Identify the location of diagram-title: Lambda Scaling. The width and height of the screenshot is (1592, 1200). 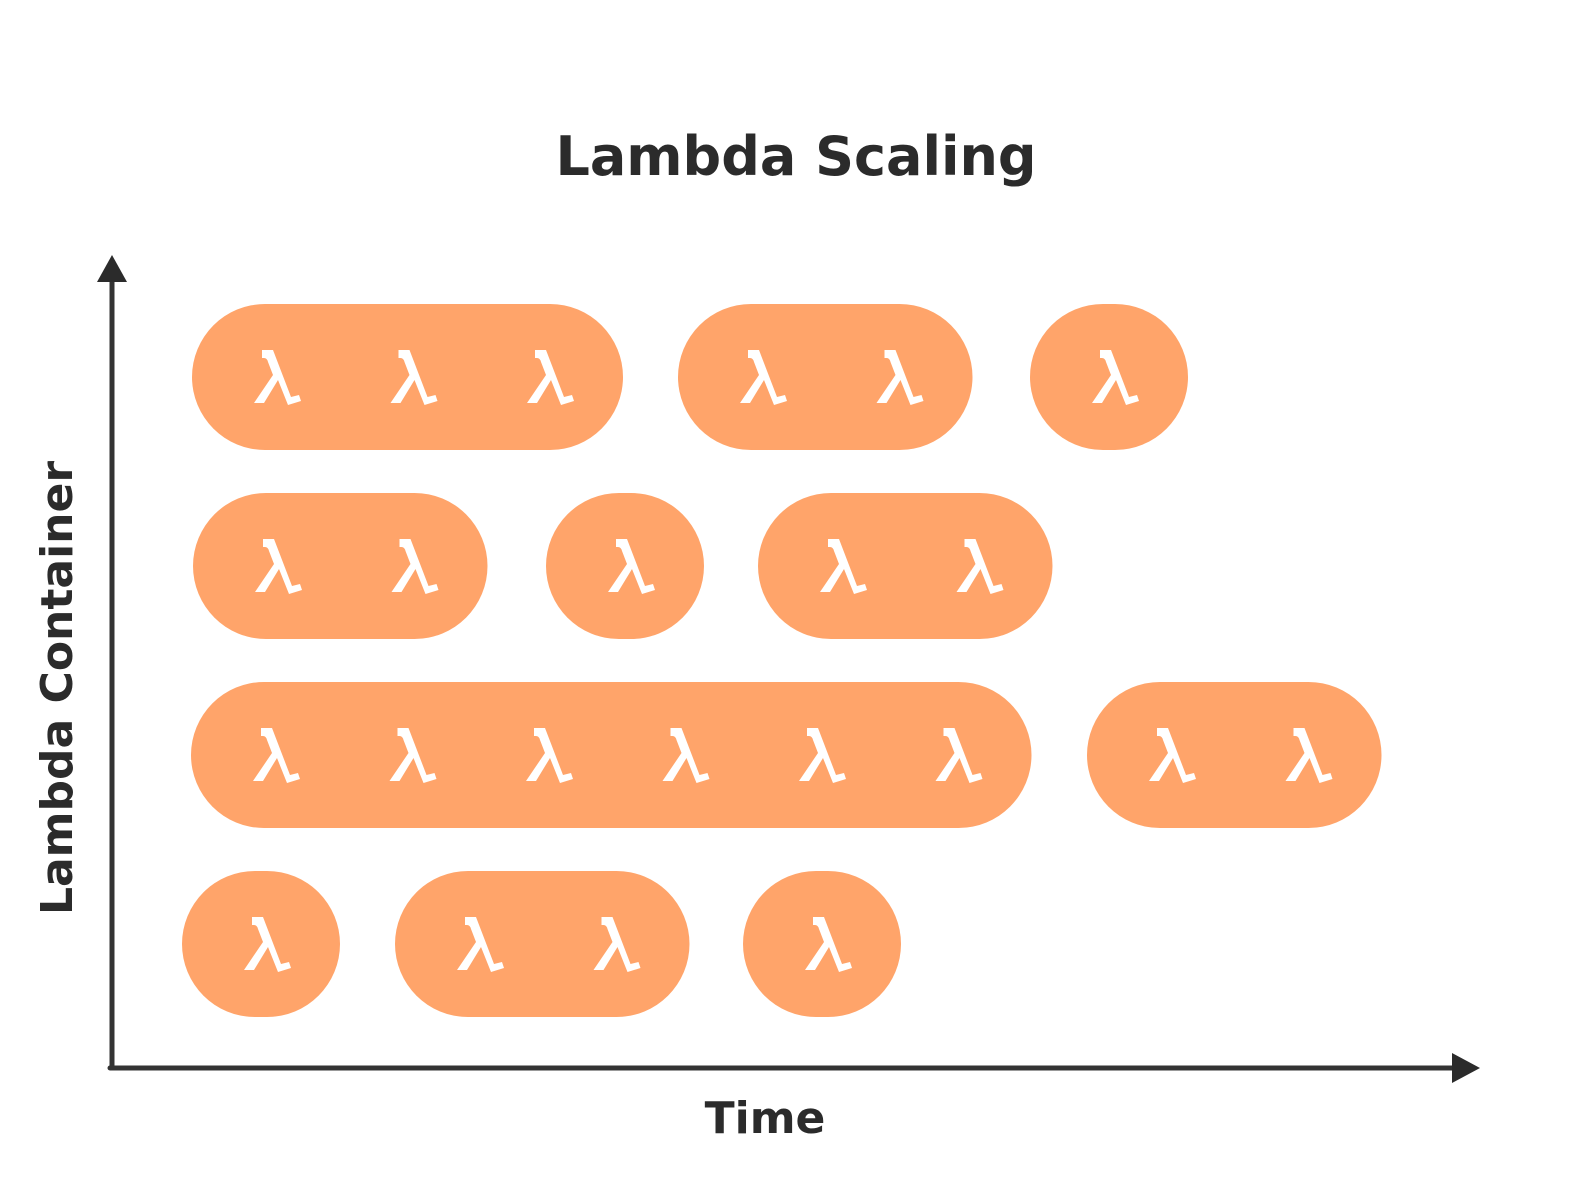
(795, 156).